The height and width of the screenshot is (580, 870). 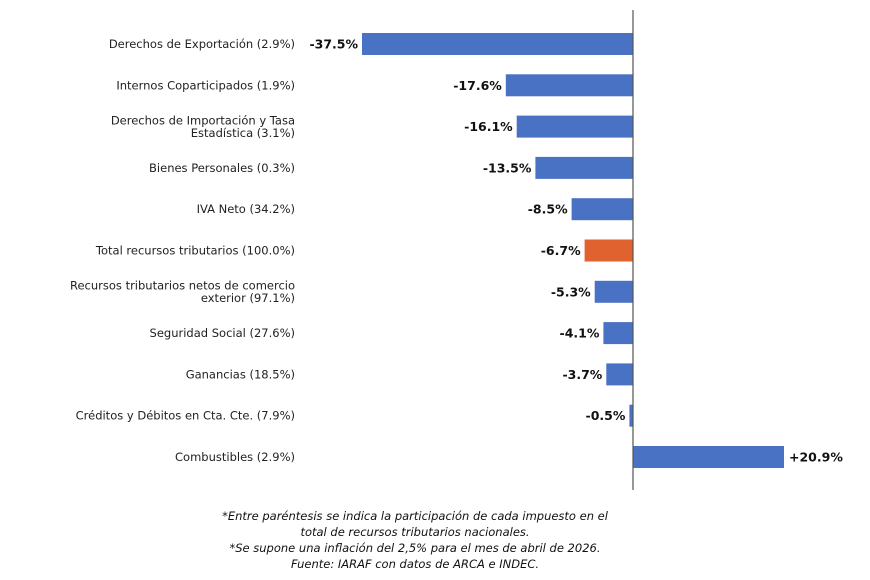 I want to click on category-label: Bienes Personales (0.3%), so click(x=222, y=168).